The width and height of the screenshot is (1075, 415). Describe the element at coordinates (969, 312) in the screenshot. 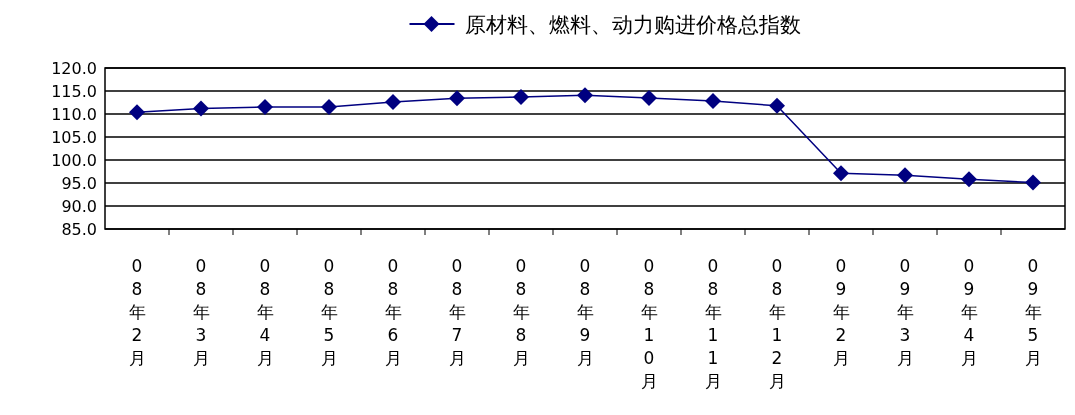

I see `x-tick-label: 09年4月` at that location.